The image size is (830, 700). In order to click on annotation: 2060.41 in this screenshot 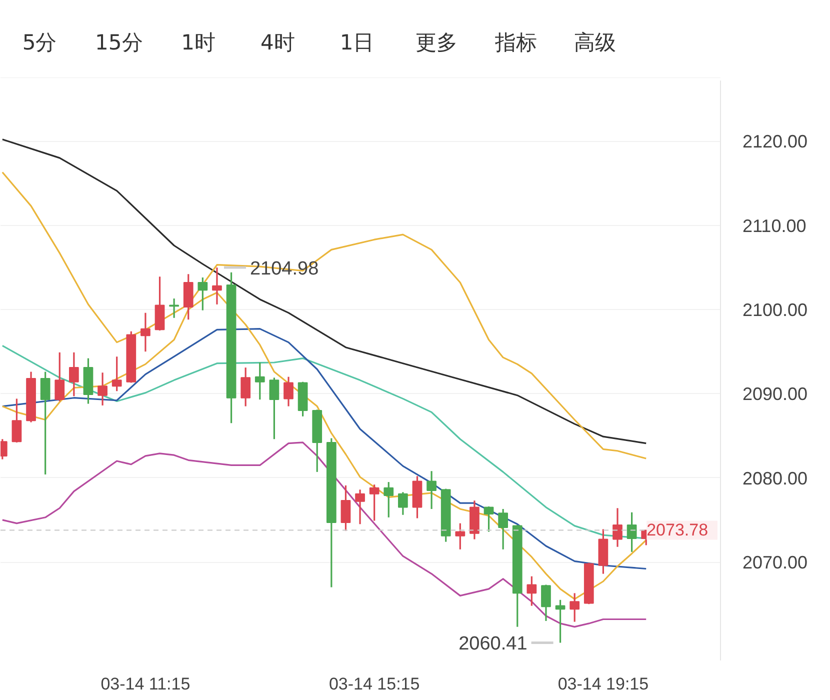, I will do `click(493, 644)`.